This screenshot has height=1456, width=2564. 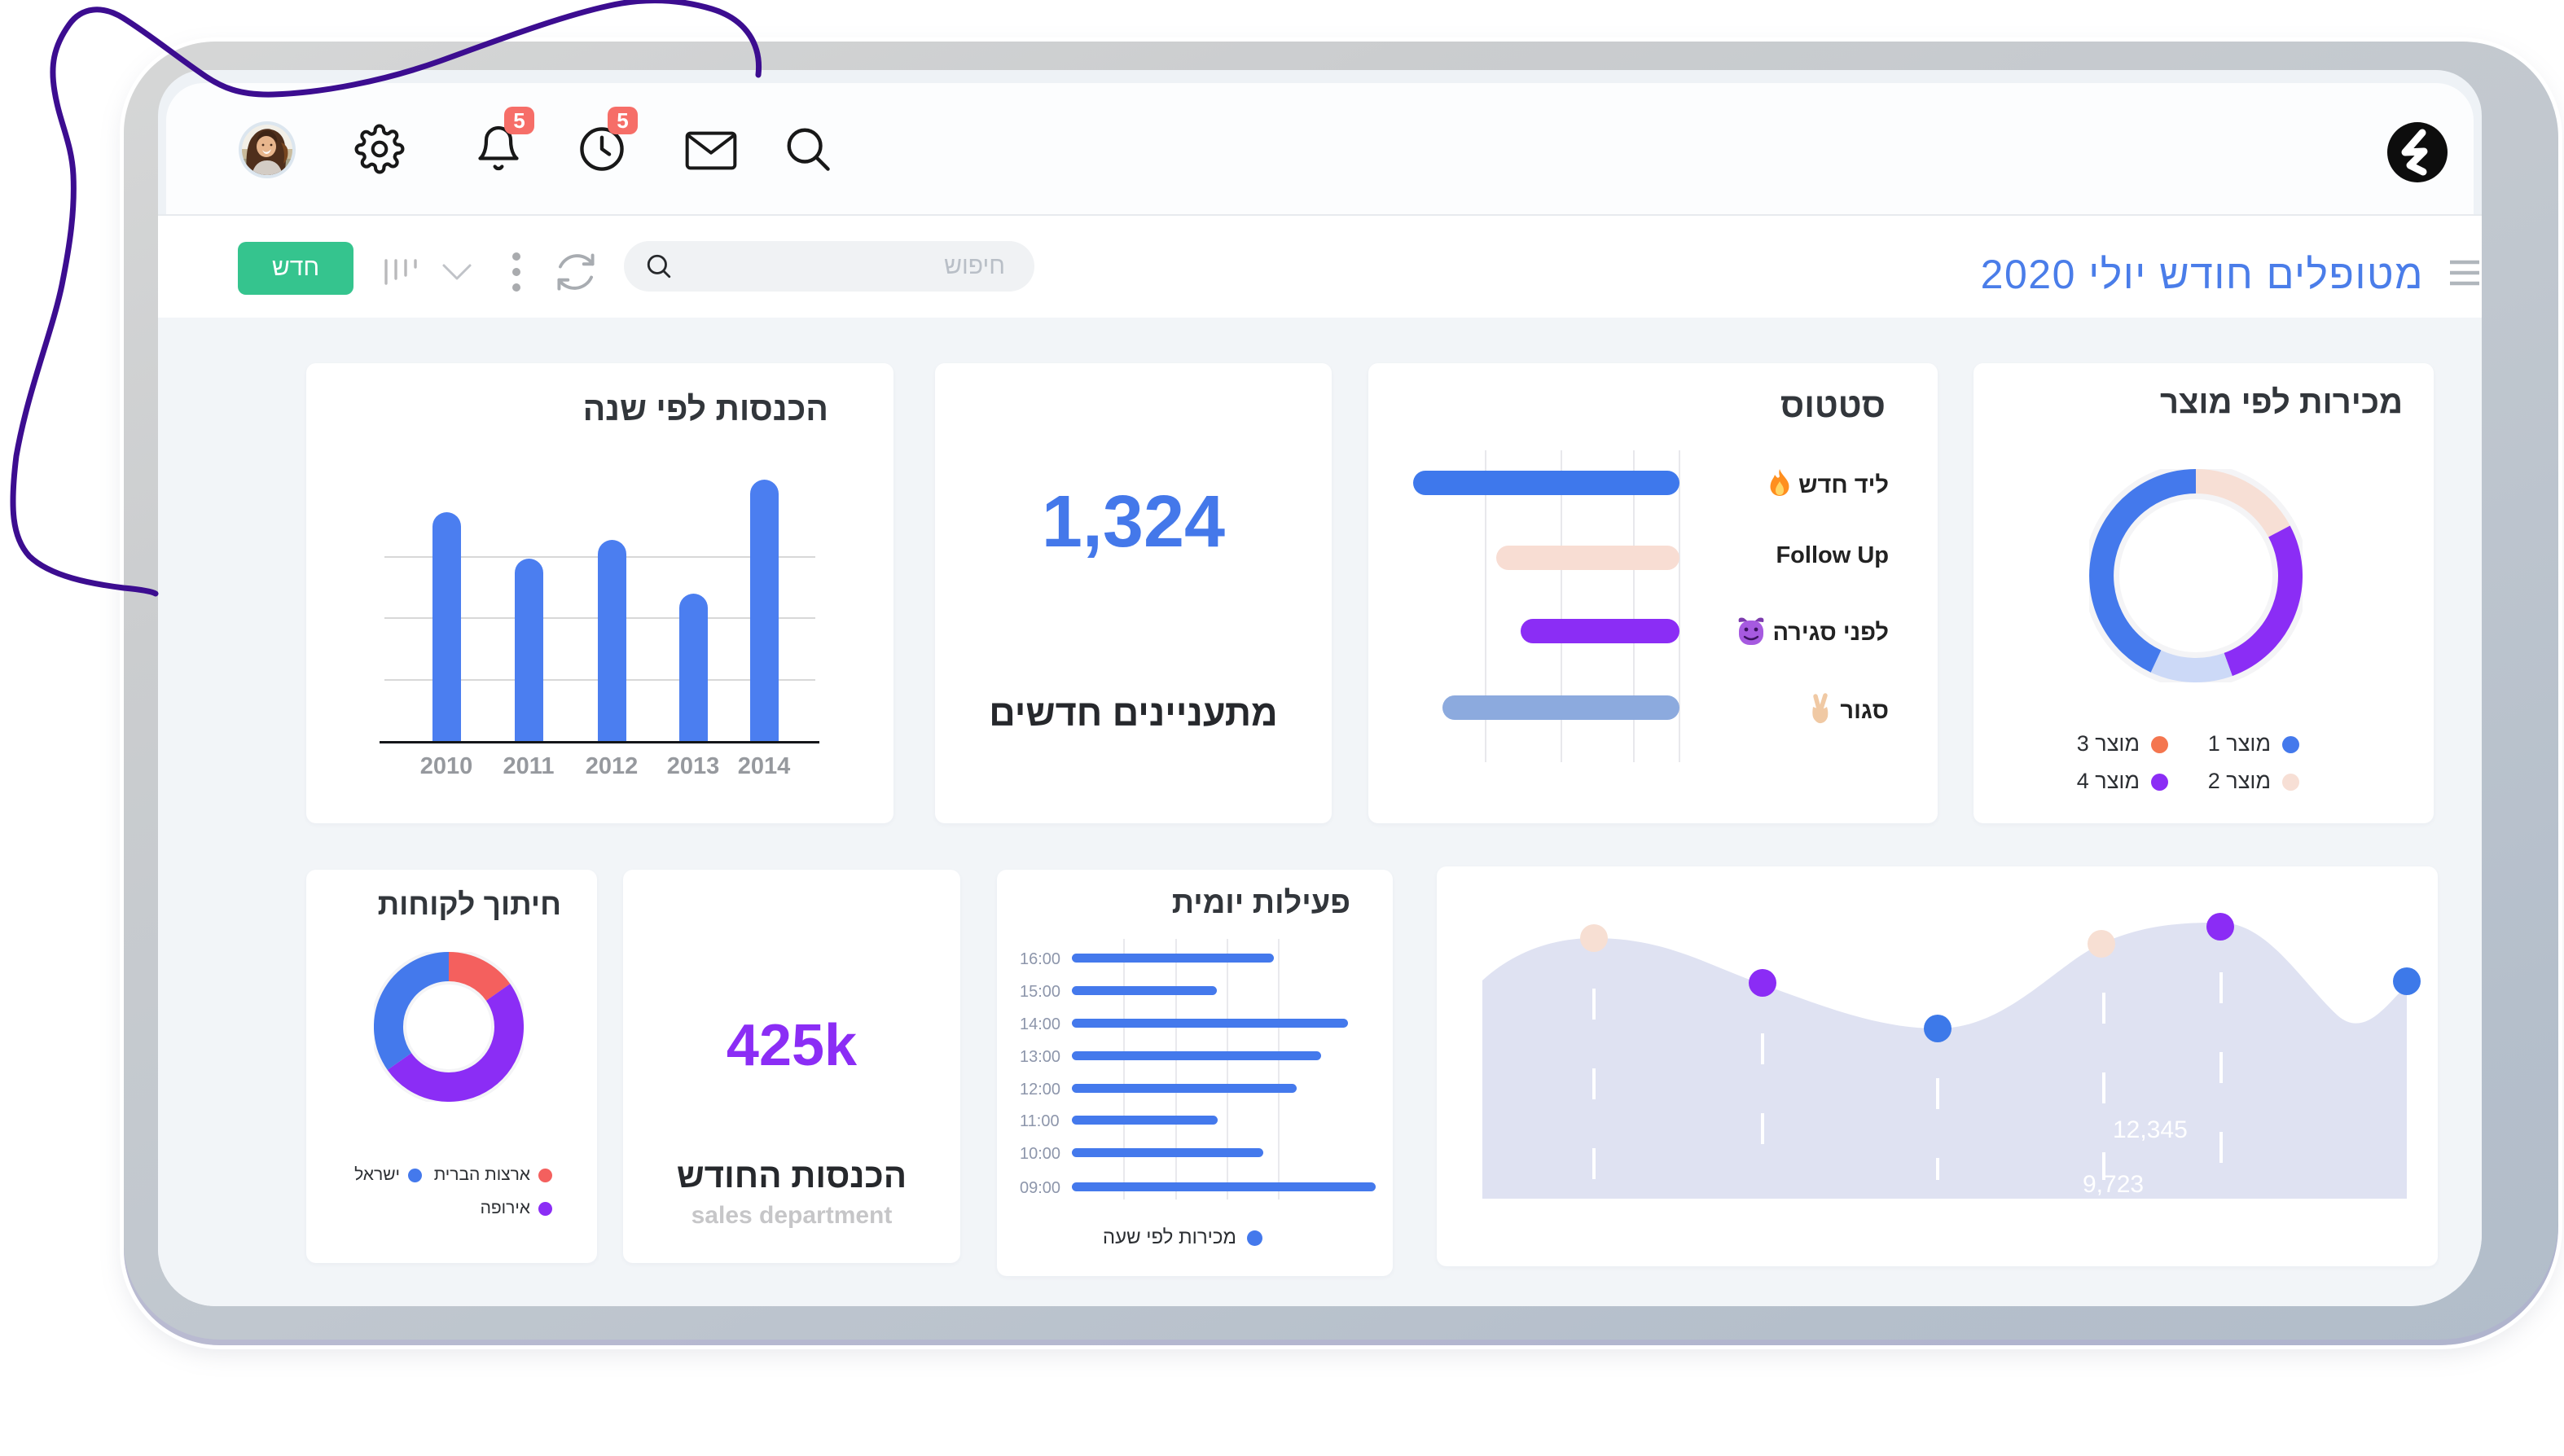 I want to click on svg-text: 12,345, so click(x=2151, y=1129).